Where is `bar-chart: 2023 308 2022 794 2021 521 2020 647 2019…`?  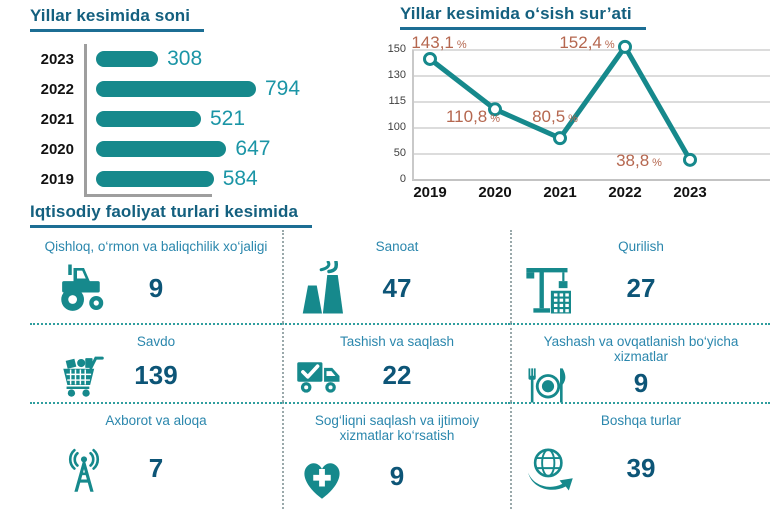 bar-chart: 2023 308 2022 794 2021 521 2020 647 2019… is located at coordinates (205, 120).